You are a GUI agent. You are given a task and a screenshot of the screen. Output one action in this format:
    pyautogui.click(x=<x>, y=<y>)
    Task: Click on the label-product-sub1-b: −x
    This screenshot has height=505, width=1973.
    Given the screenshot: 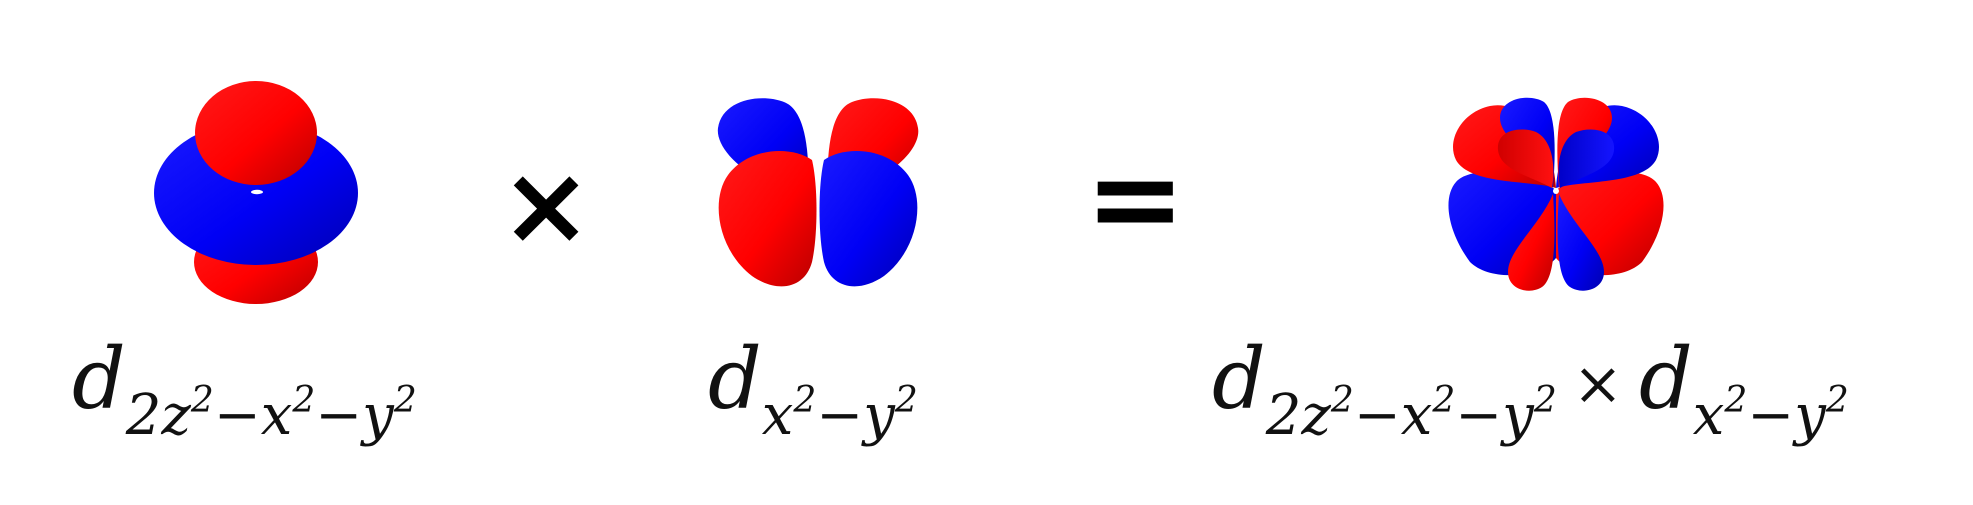 What is the action you would take?
    pyautogui.click(x=1393, y=415)
    